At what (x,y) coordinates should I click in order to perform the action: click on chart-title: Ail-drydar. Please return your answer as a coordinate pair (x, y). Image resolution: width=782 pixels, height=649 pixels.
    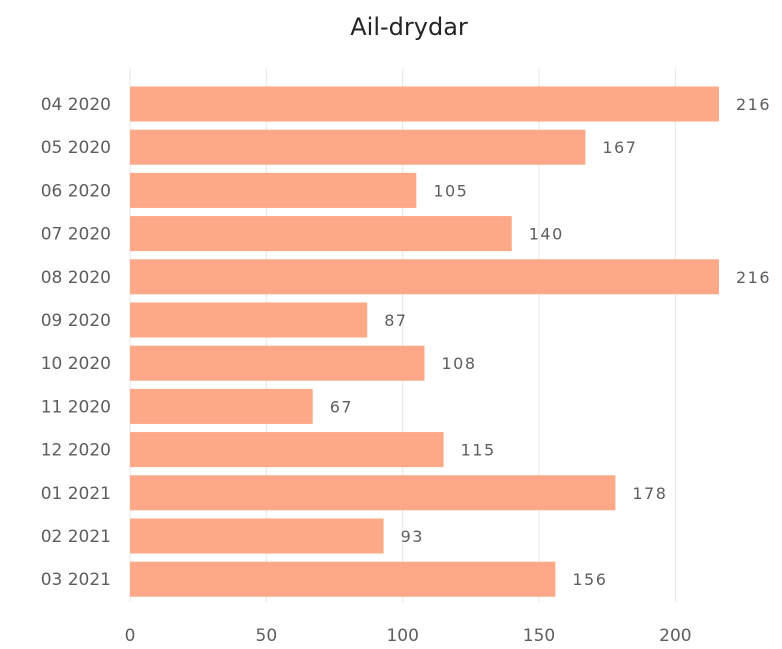
    Looking at the image, I should click on (409, 27).